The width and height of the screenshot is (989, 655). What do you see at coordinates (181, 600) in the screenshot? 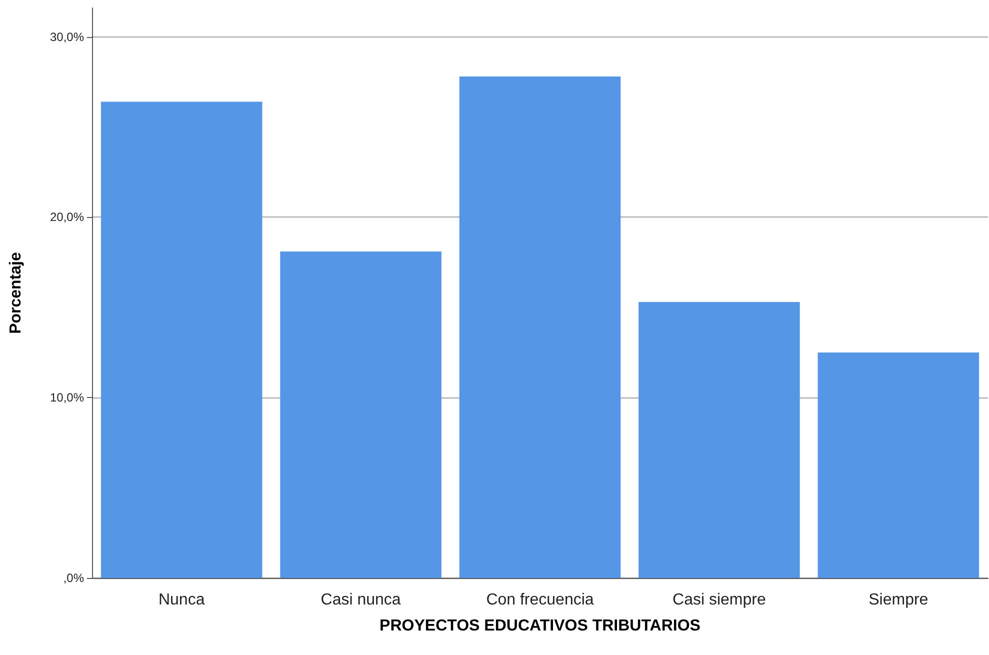
I see `x-tick-label: Nunca` at bounding box center [181, 600].